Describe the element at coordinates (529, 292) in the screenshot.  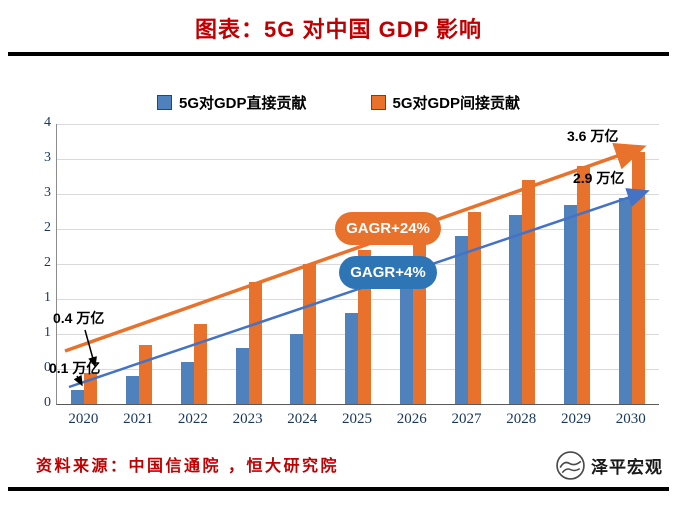
I see `bar-indirect-2028` at that location.